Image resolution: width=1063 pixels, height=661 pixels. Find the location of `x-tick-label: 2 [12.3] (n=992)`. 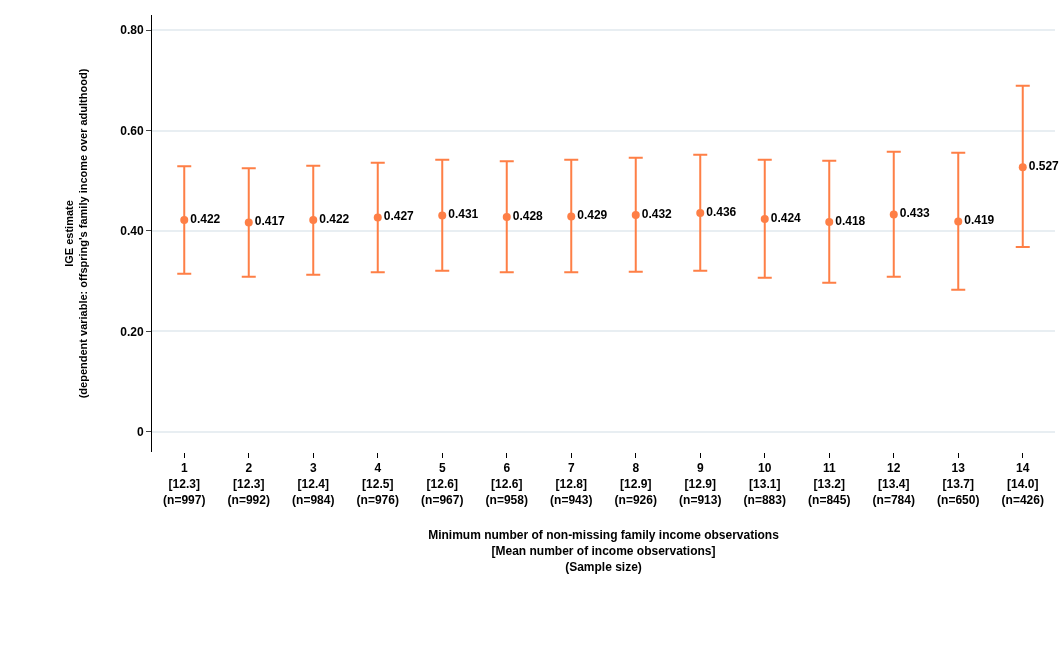

x-tick-label: 2 [12.3] (n=992) is located at coordinates (248, 484).